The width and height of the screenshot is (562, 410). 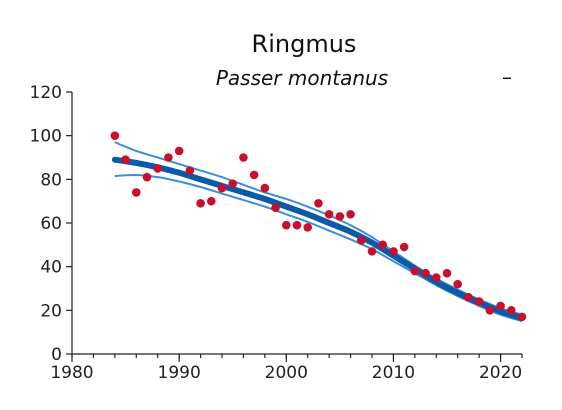 What do you see at coordinates (179, 373) in the screenshot?
I see `x-tick-label: 1990` at bounding box center [179, 373].